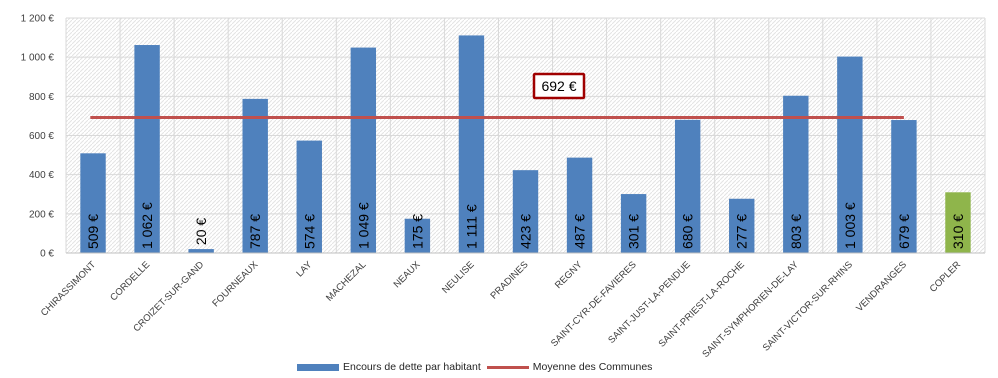  What do you see at coordinates (41, 214) in the screenshot?
I see `y-tick-label: 200 €` at bounding box center [41, 214].